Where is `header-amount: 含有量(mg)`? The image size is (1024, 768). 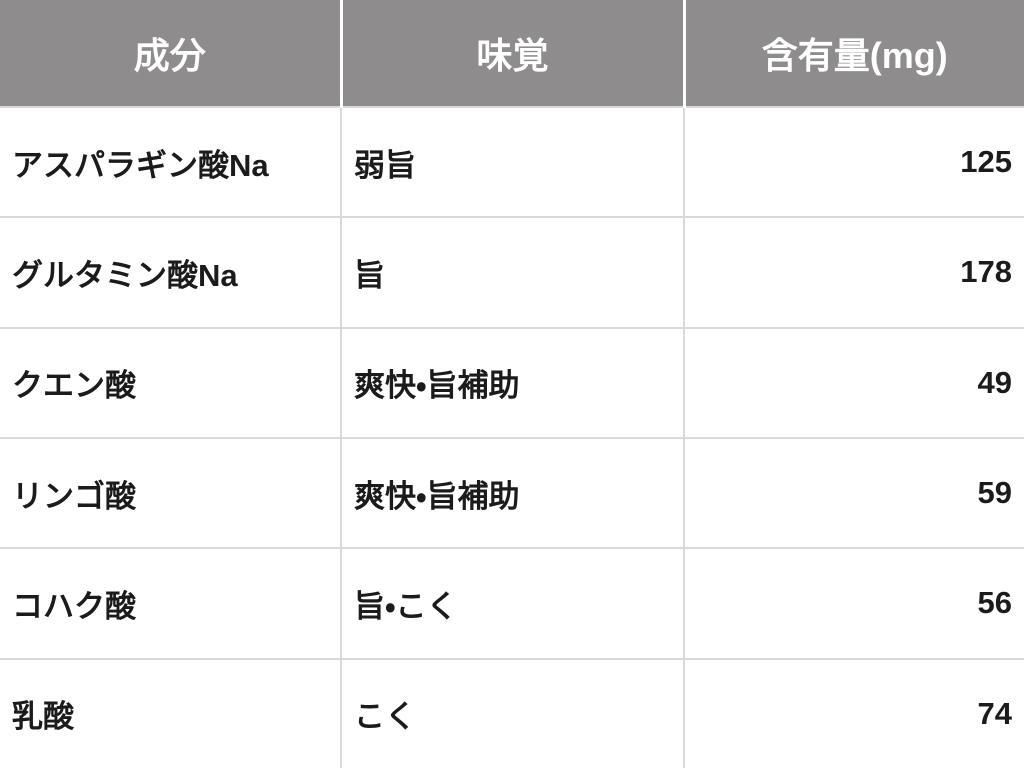 header-amount: 含有量(mg) is located at coordinates (854, 54).